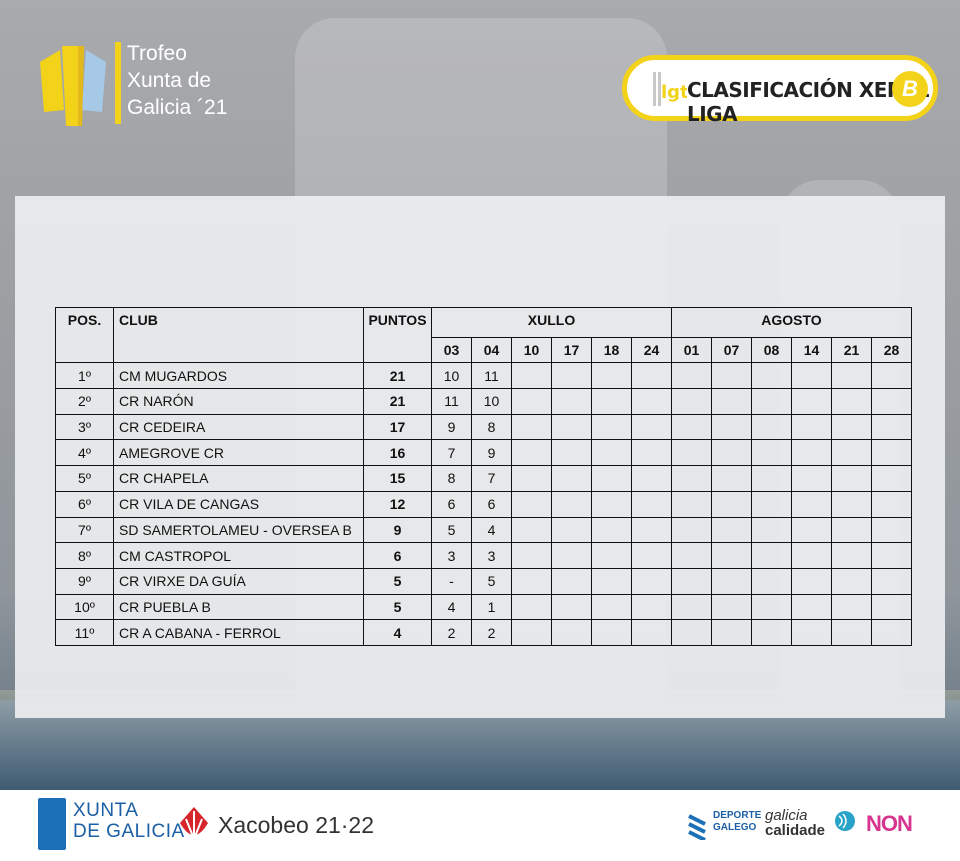  Describe the element at coordinates (451, 504) in the screenshot. I see `row-result-03: 6` at that location.